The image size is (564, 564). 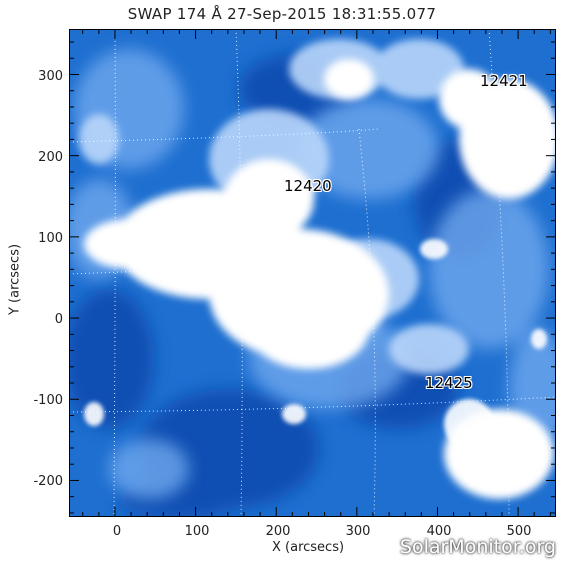 I want to click on y-tick-label: -200, so click(x=48, y=481).